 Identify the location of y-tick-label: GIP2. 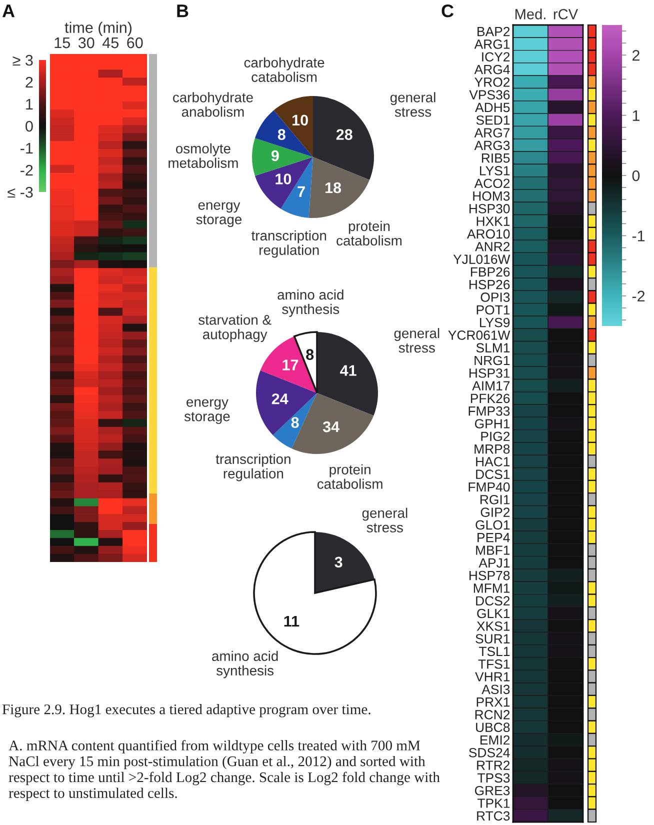
(495, 512).